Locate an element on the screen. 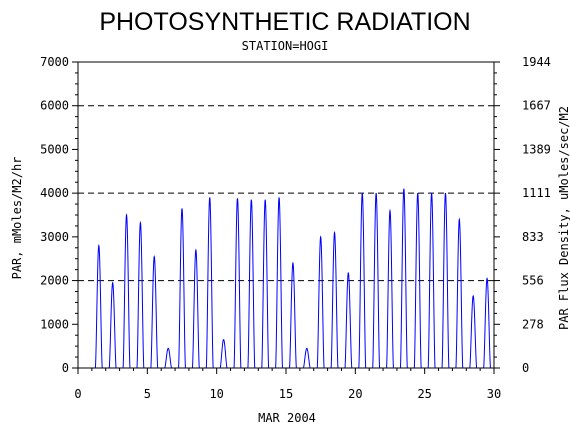 This screenshot has height=430, width=570. y-tick-label-left: 2000 is located at coordinates (54, 281).